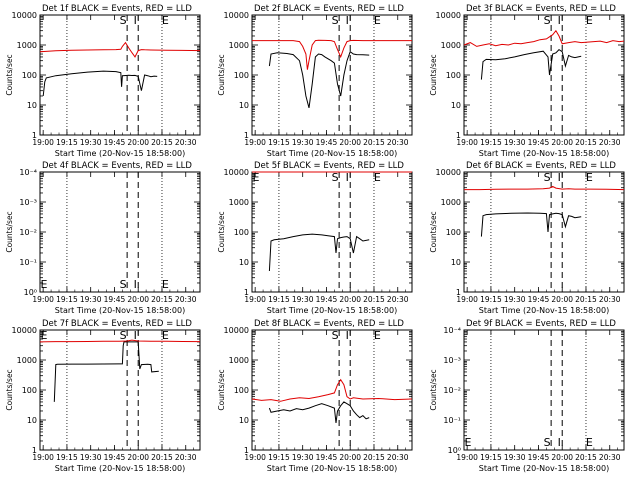 This screenshot has width=640, height=480. Describe the element at coordinates (329, 9) in the screenshot. I see `panel-title: Det 2f BLACK = Events, RED = LLD` at that location.